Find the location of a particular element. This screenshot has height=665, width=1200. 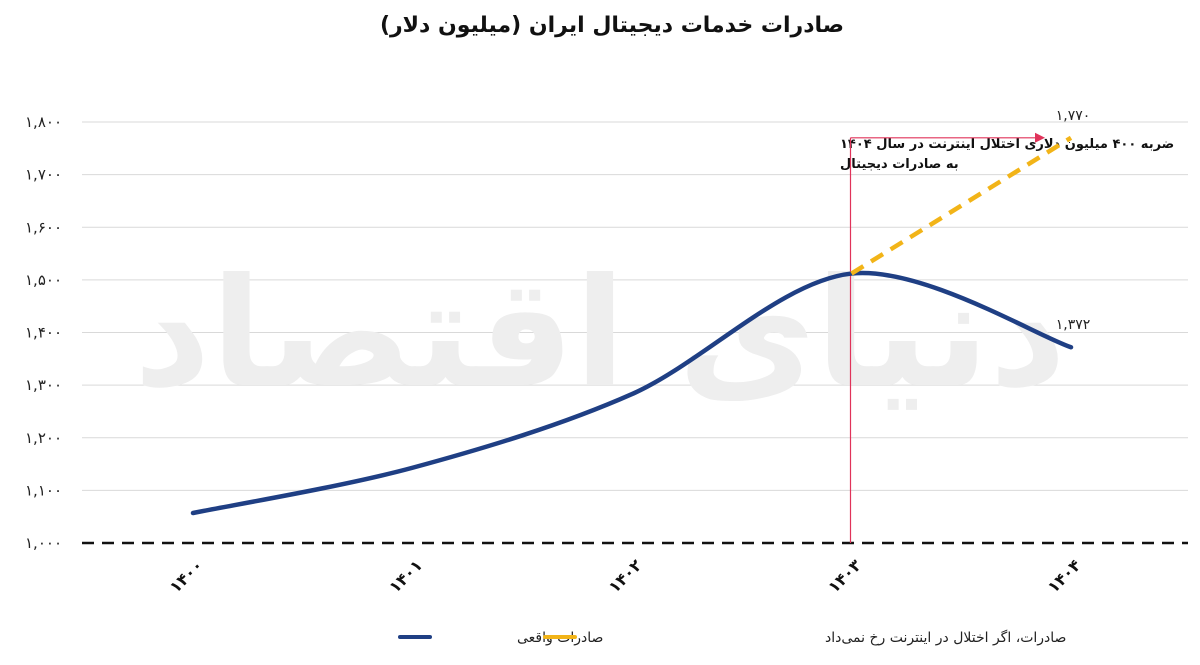

data-label-counterfactual-end: ۱,۷۷۰ is located at coordinates (1073, 116).